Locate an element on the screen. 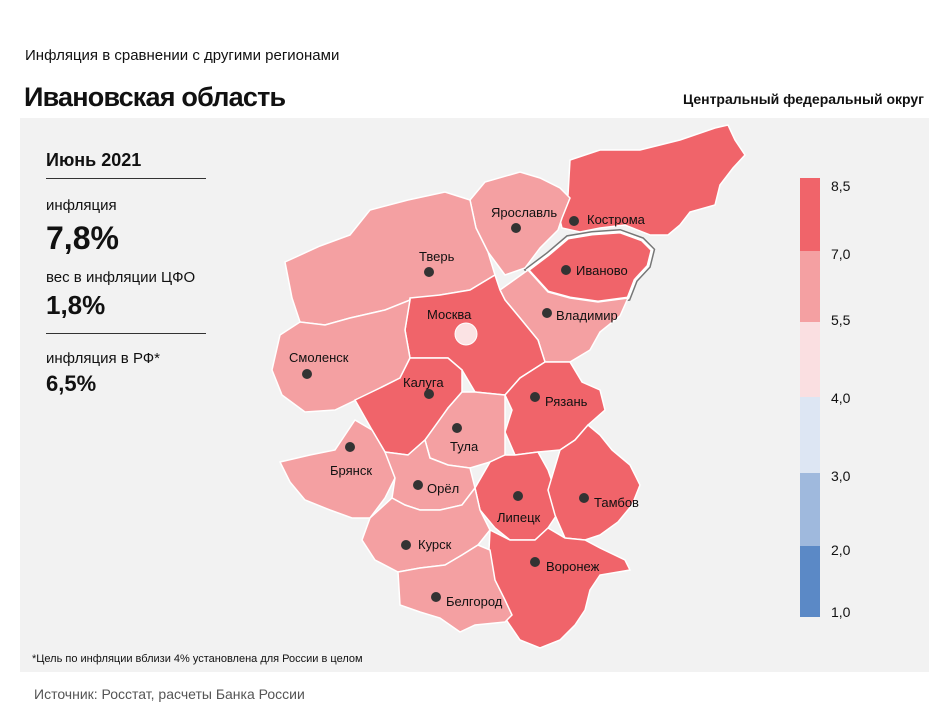 This screenshot has height=712, width=950. district-label: Центральный федеральный округ is located at coordinates (803, 99).